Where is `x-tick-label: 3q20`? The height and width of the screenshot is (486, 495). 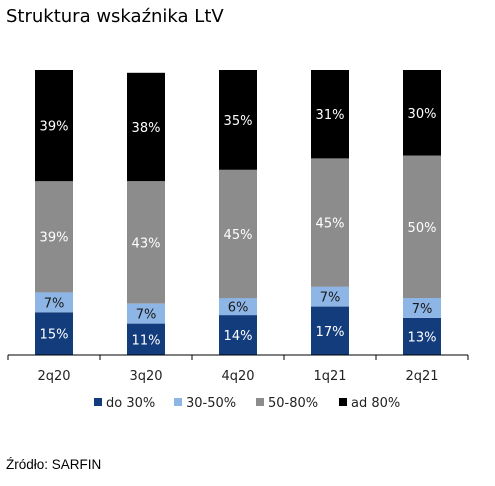 x-tick-label: 3q20 is located at coordinates (145, 376).